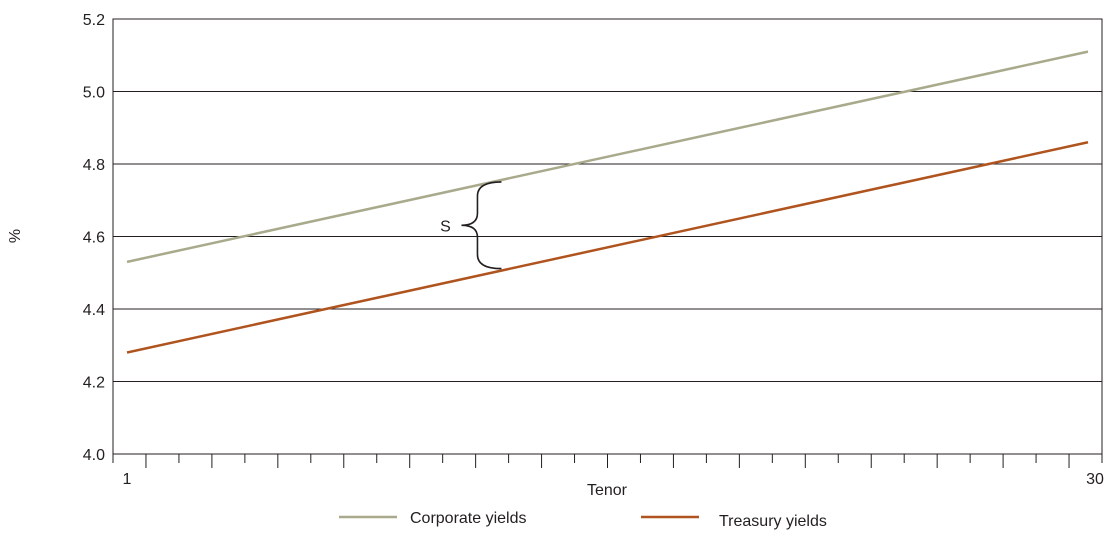  I want to click on legend-label-treasury: Treasury yields, so click(773, 521).